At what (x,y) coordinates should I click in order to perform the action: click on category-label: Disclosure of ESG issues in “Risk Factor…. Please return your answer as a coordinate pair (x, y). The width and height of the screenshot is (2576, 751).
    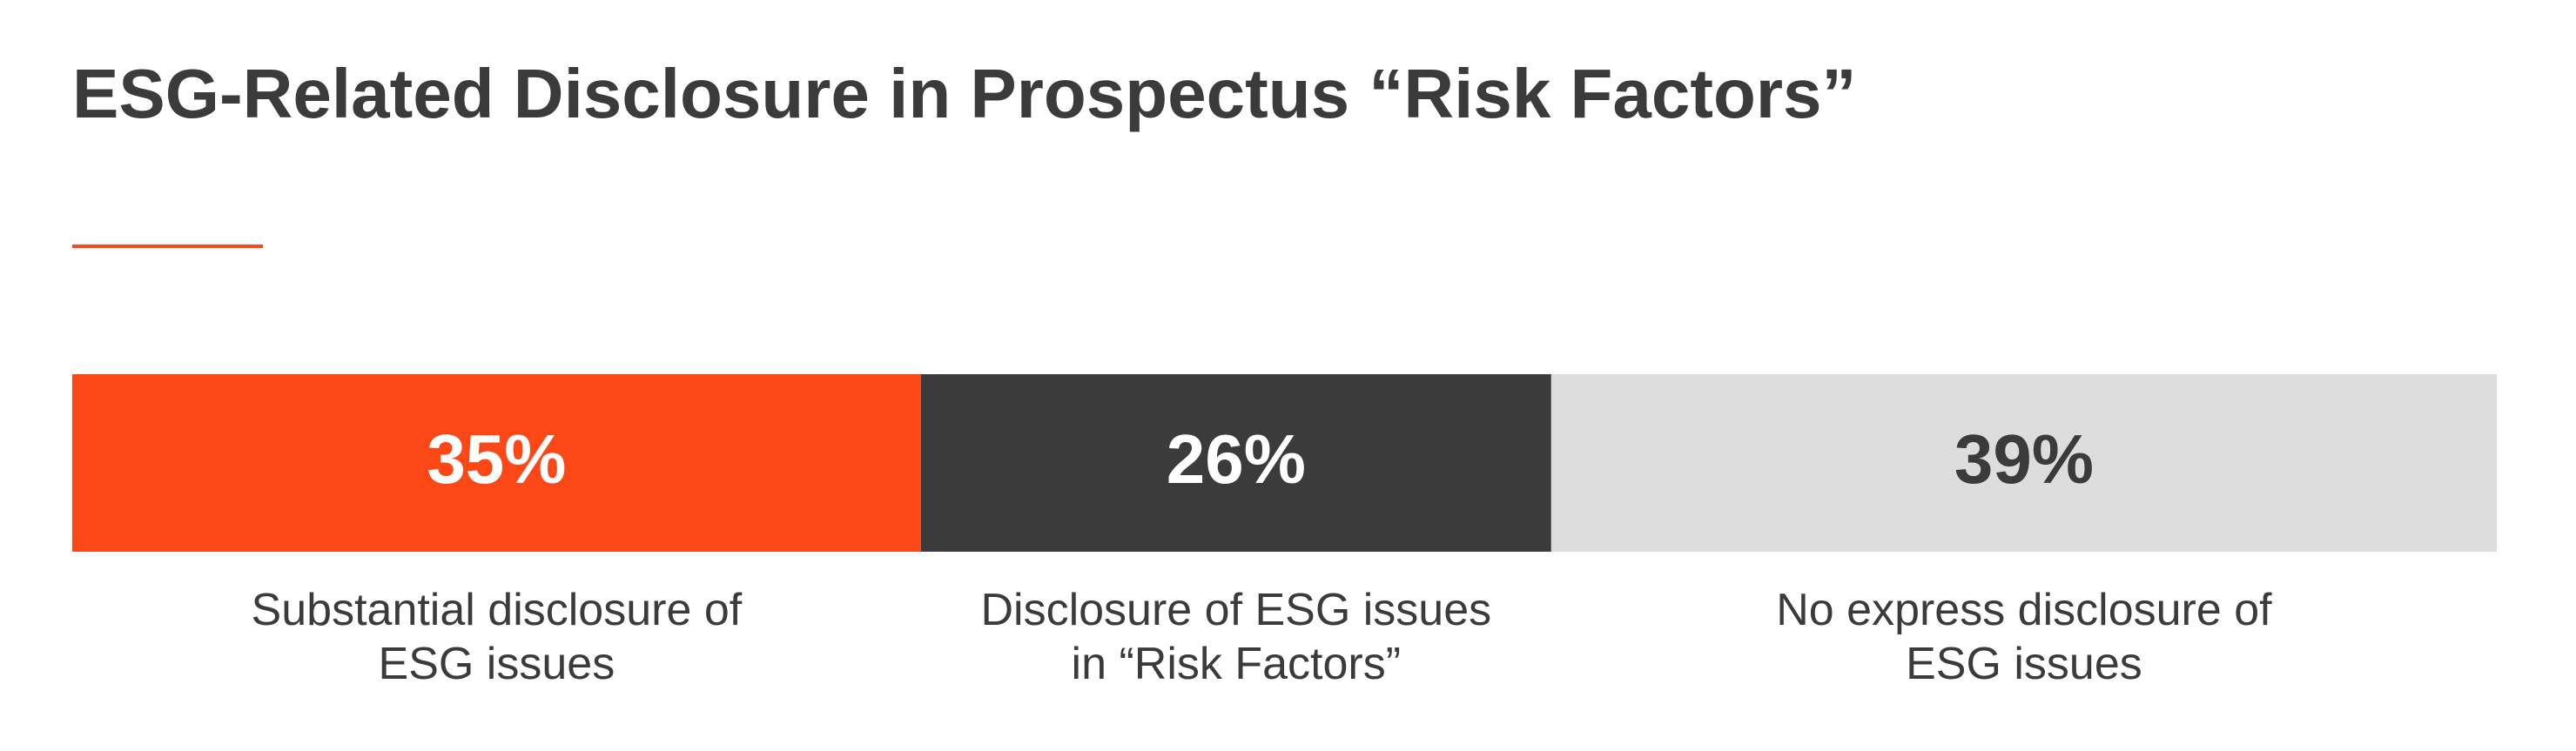
    Looking at the image, I should click on (1236, 637).